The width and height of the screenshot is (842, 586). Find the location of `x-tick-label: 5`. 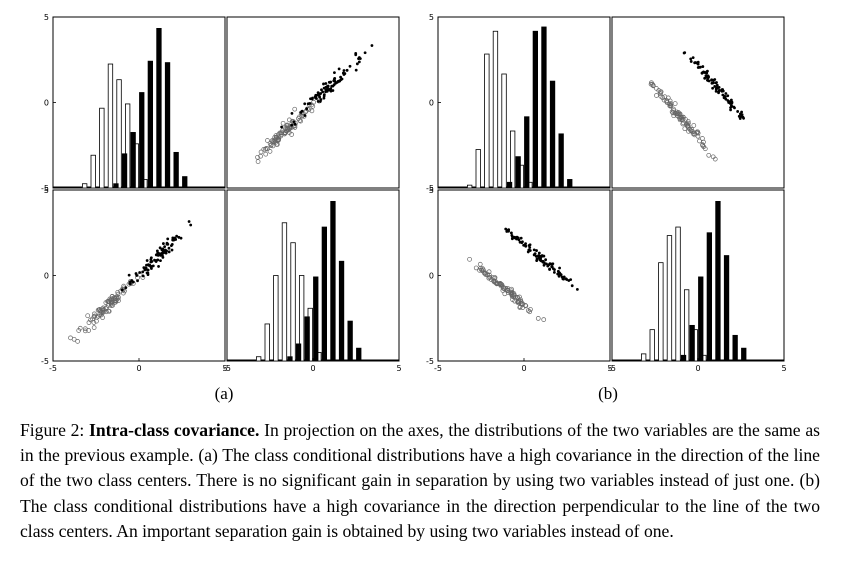

x-tick-label: 5 is located at coordinates (783, 368).